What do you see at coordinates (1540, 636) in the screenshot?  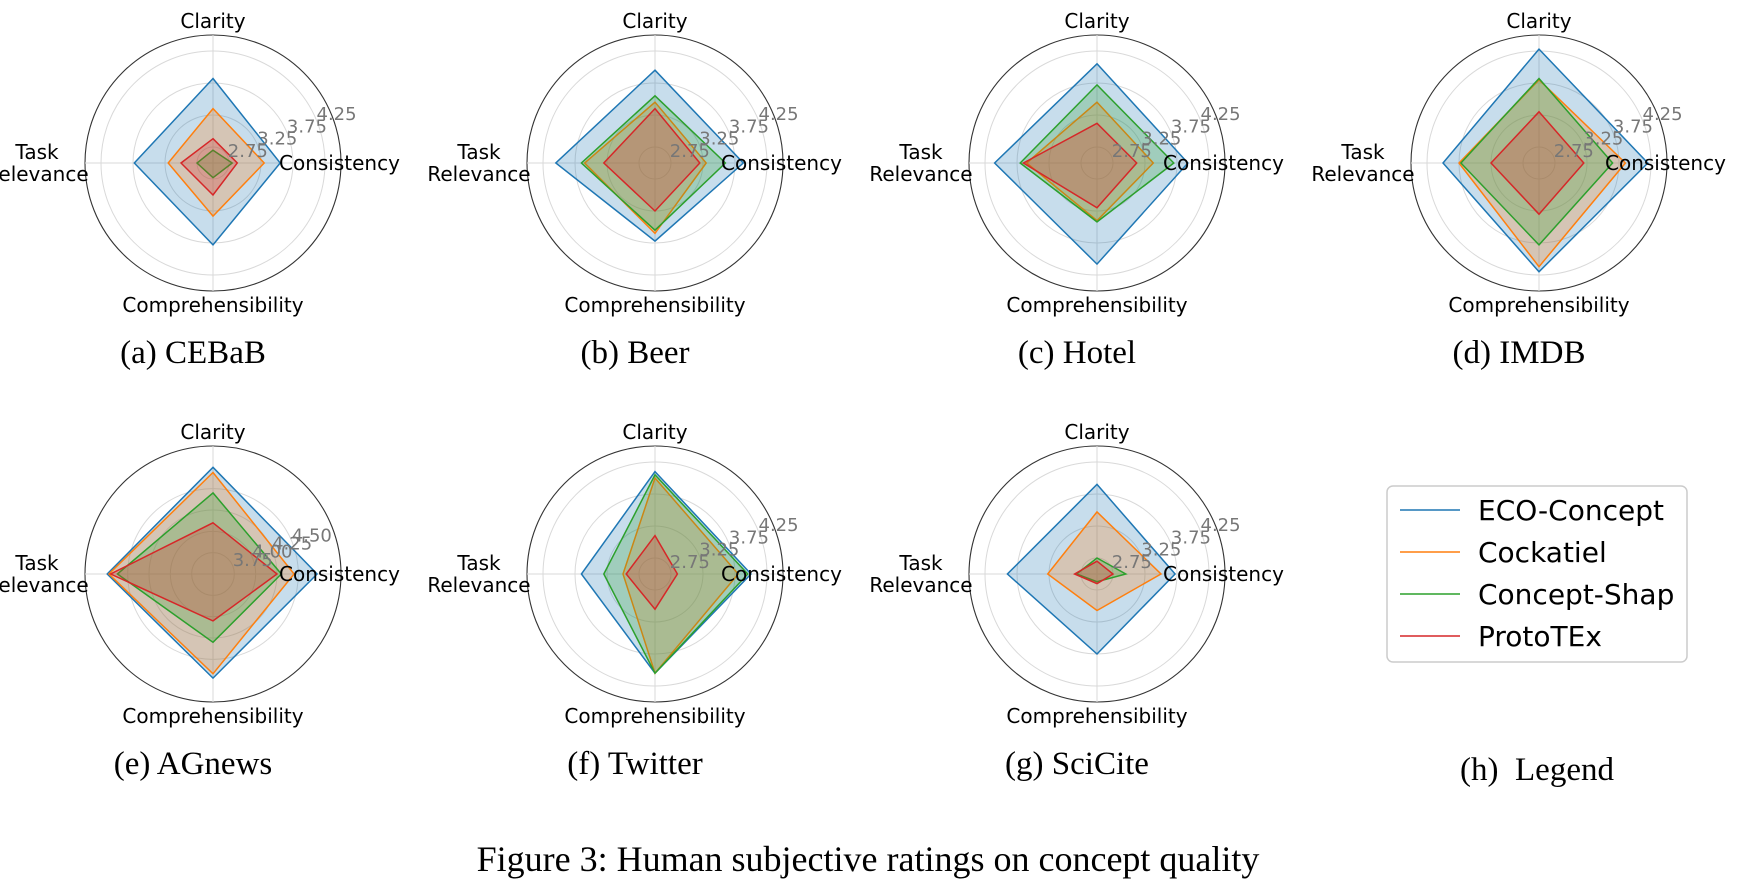 I see `legend-label-prototex: ProtoTEx` at bounding box center [1540, 636].